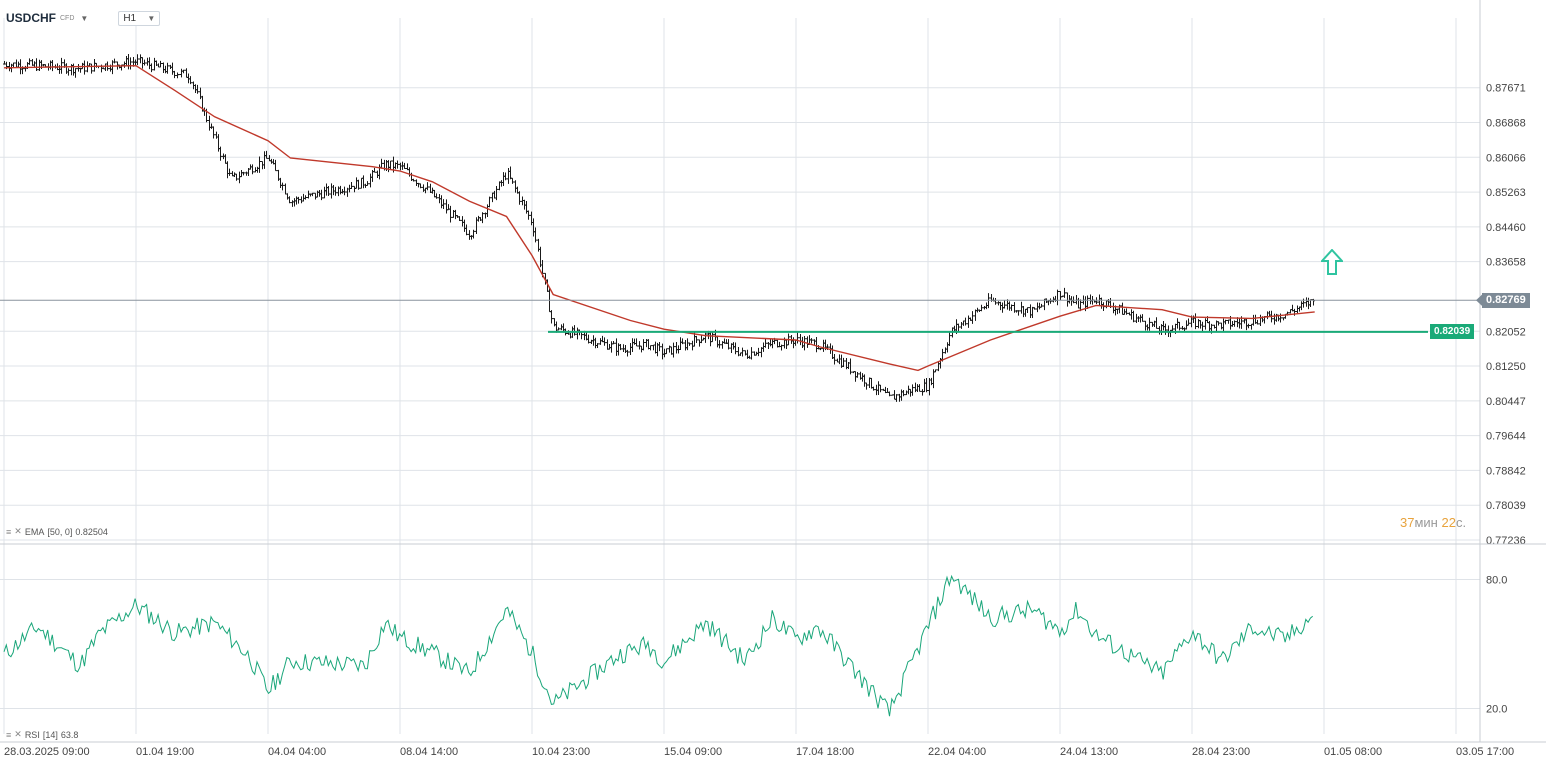 The width and height of the screenshot is (1546, 773). Describe the element at coordinates (1506, 367) in the screenshot. I see `y-tick-label: 0.81250` at that location.